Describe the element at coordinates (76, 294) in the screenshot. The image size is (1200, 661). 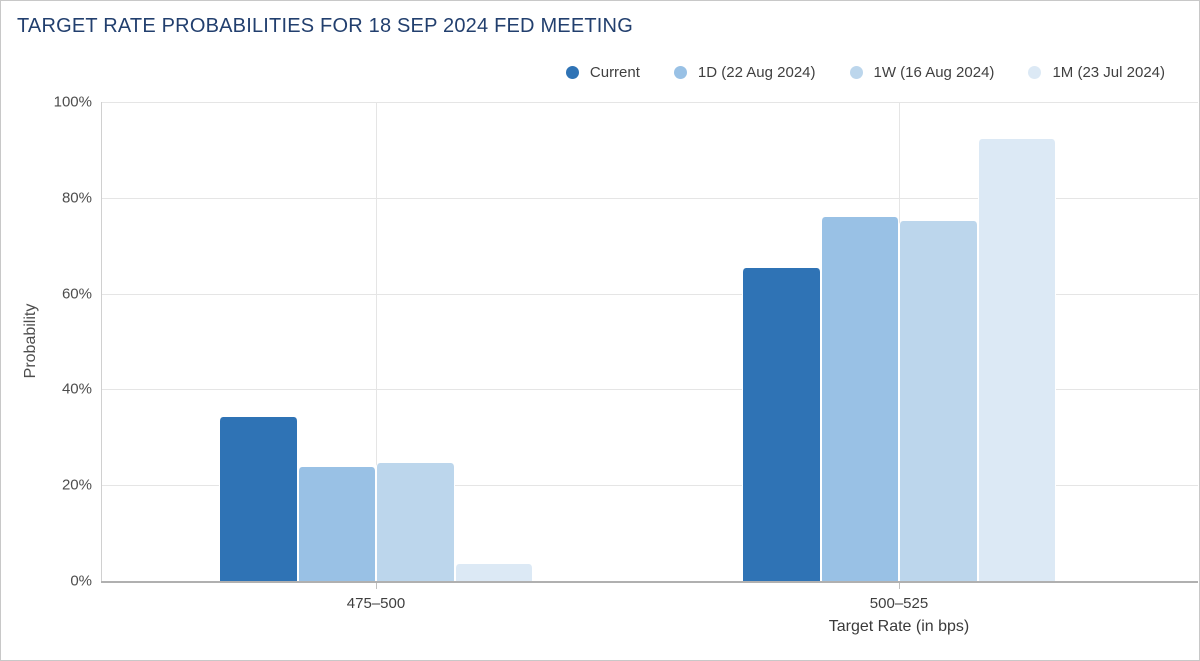
I see `y-tick-label: 60%` at that location.